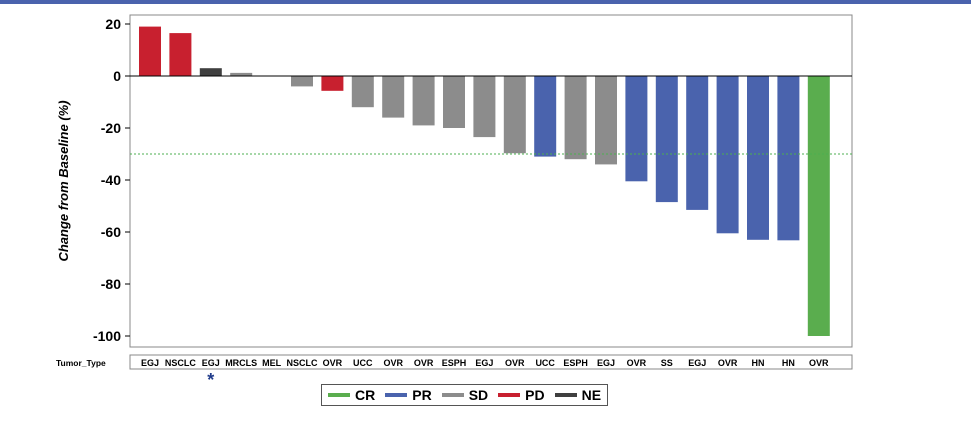 This screenshot has width=971, height=425. I want to click on legend-label: SD, so click(478, 395).